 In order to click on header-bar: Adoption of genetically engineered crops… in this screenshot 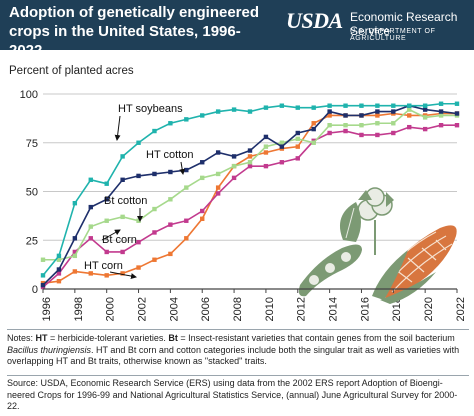, I will do `click(237, 29)`.